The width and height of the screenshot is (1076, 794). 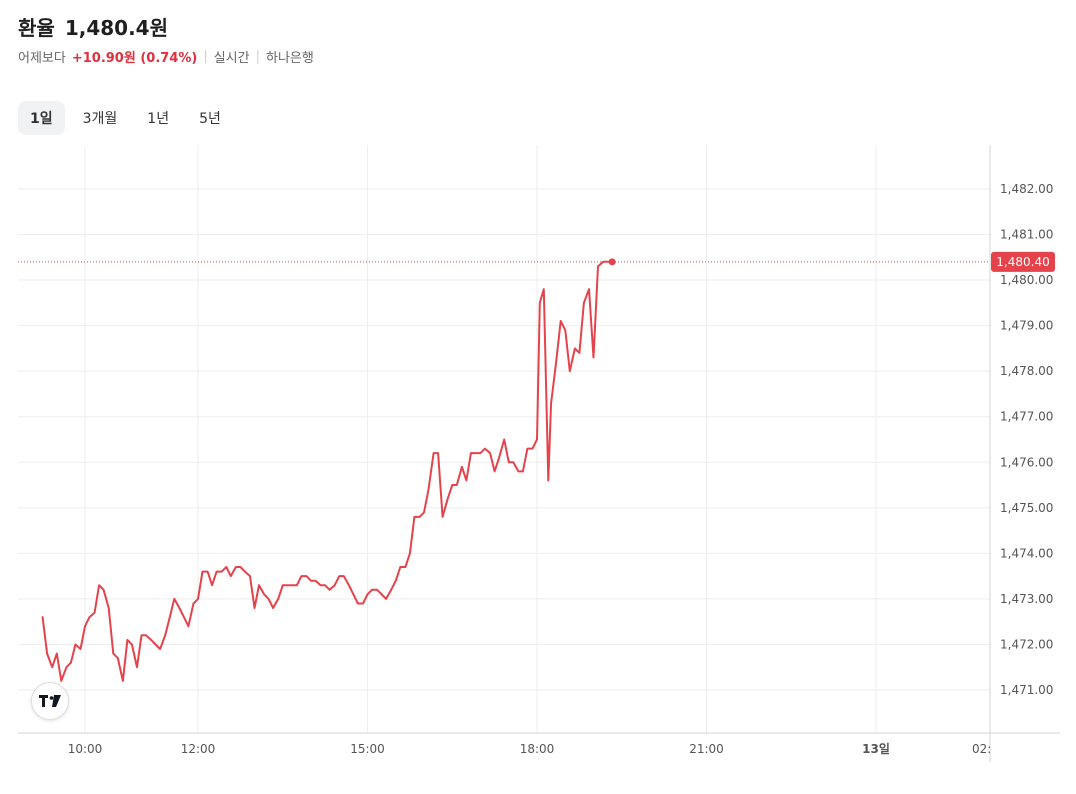 What do you see at coordinates (231, 58) in the screenshot?
I see `mode-label: 실시간` at bounding box center [231, 58].